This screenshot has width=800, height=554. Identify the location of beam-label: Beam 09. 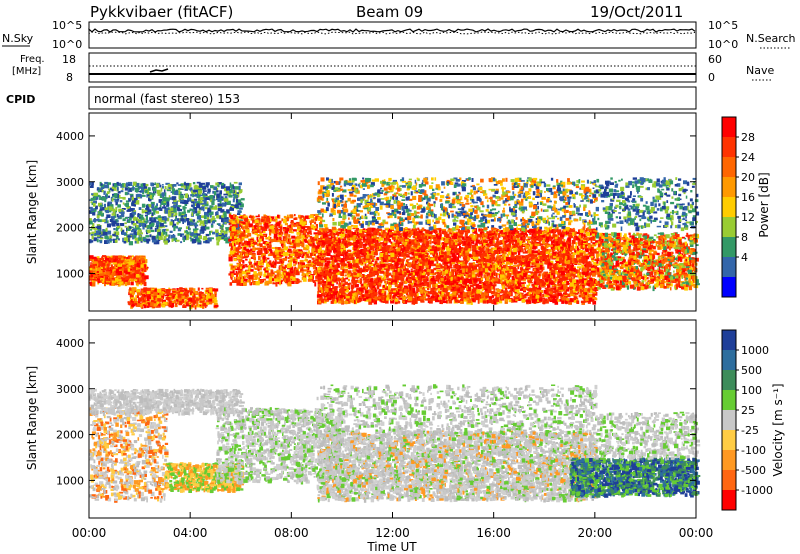
(389, 12).